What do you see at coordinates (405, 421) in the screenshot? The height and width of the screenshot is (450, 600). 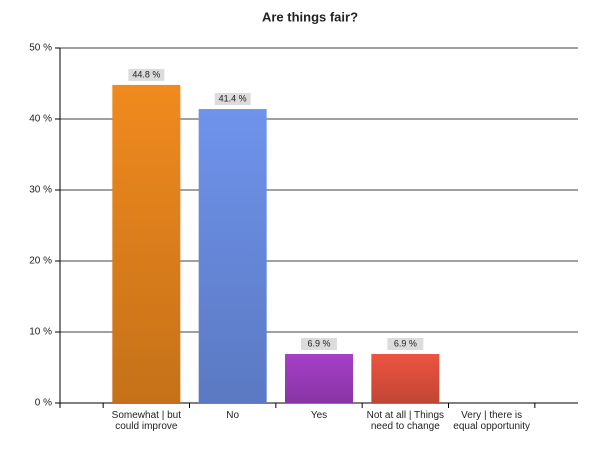 I see `x-tick-label: Not at all | Things need to change` at bounding box center [405, 421].